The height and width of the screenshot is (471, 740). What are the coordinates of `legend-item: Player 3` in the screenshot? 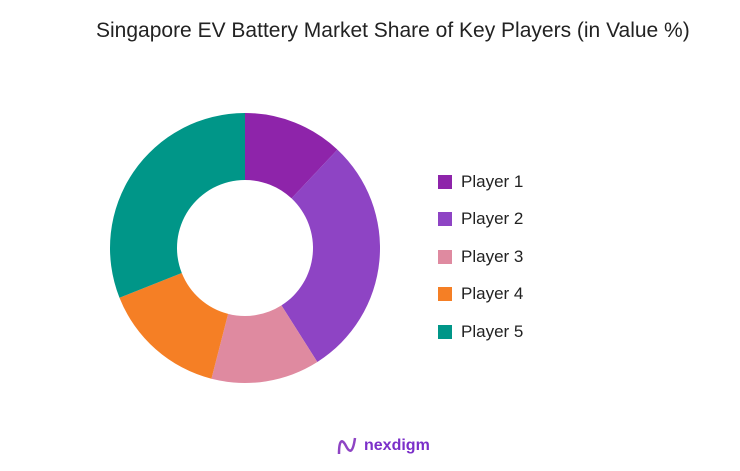 It's located at (480, 257).